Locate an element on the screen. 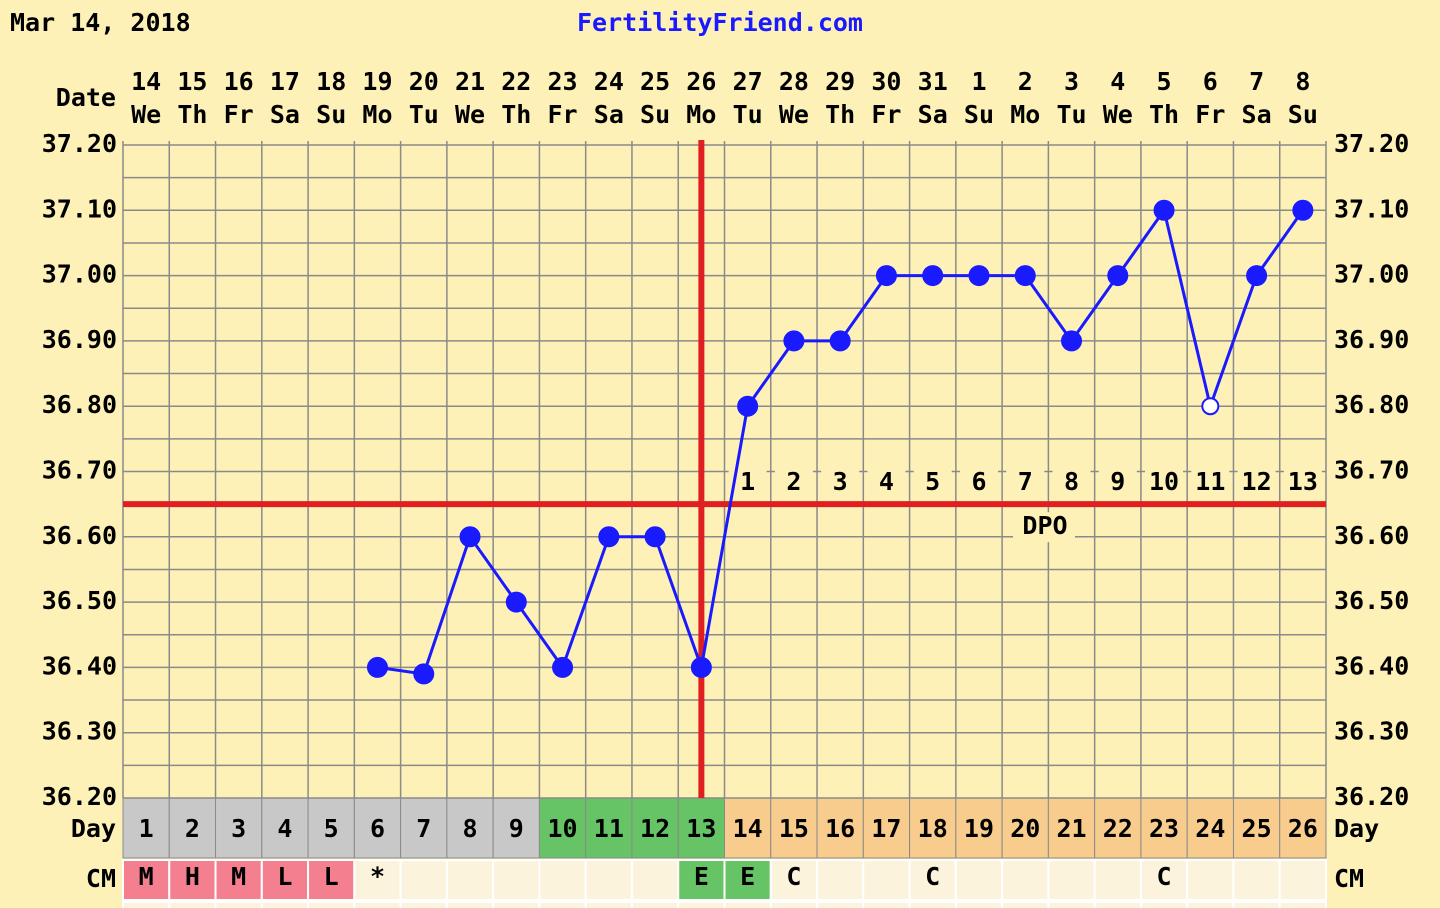 This screenshot has width=1440, height=908. y-tick-label: 36.50 is located at coordinates (1371, 600).